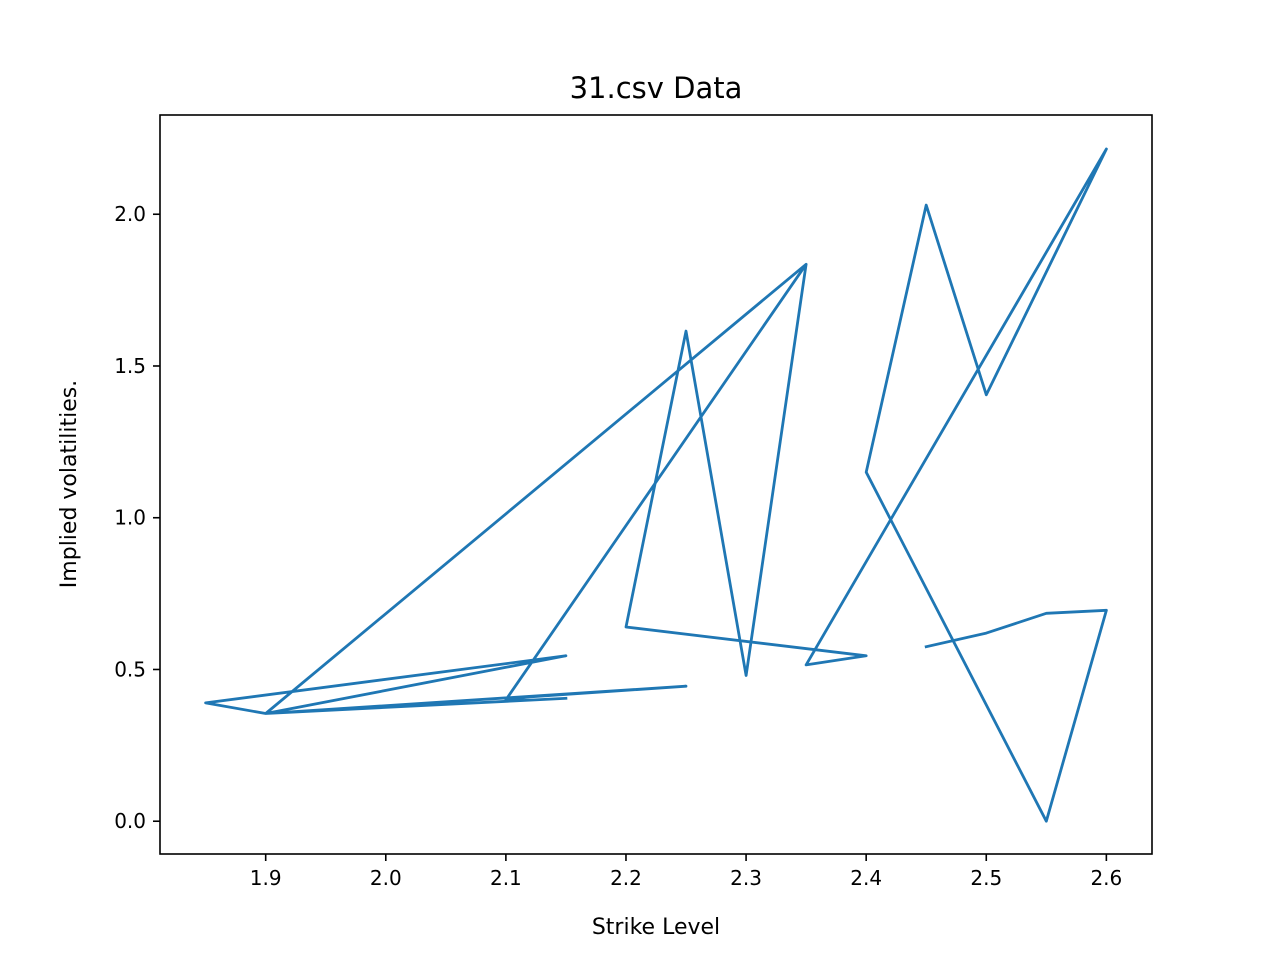 The image size is (1280, 960). What do you see at coordinates (130, 821) in the screenshot?
I see `y-tick-label: 0.0` at bounding box center [130, 821].